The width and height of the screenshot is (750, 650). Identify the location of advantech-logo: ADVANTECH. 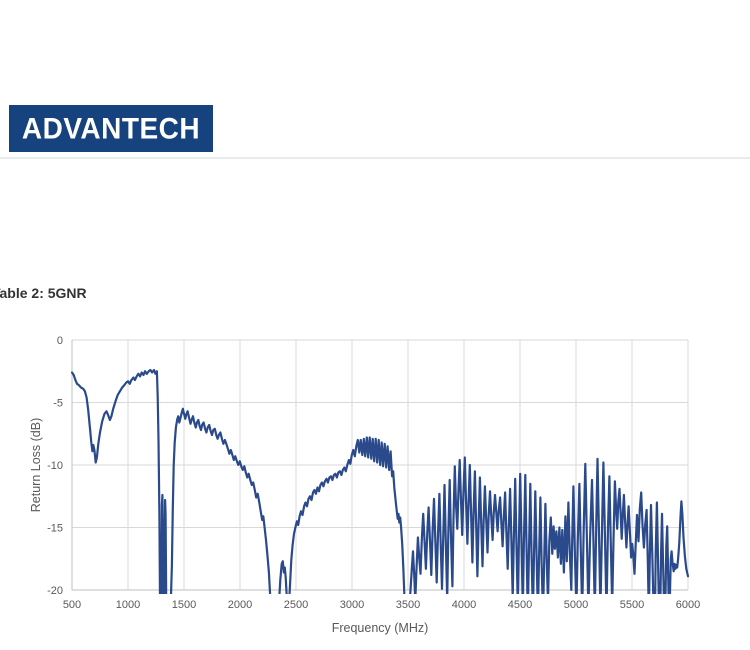
(111, 128).